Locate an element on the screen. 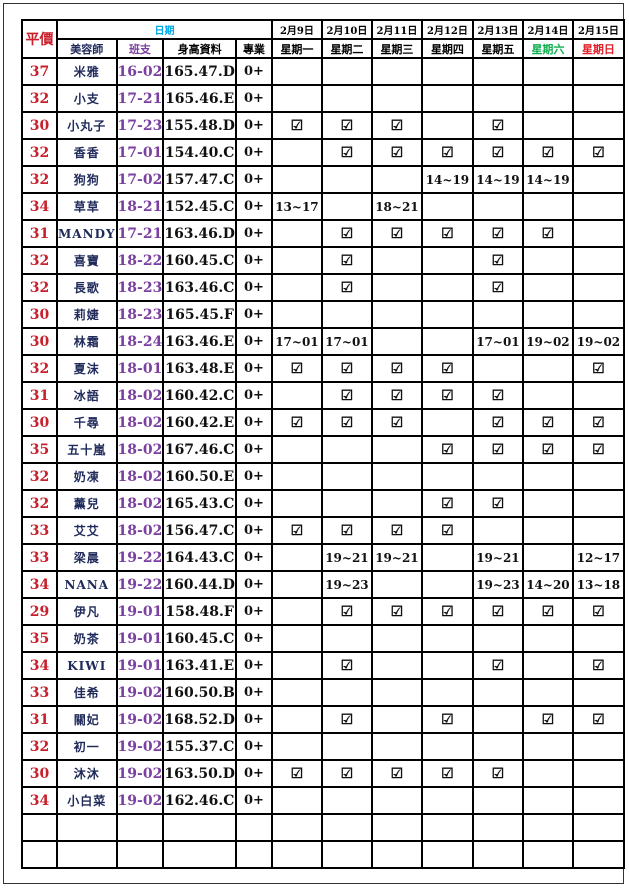  table-row: 33 艾艾 18-02 156.47.C 0+ ☑ ☑ ☑ ☑ is located at coordinates (323, 530).